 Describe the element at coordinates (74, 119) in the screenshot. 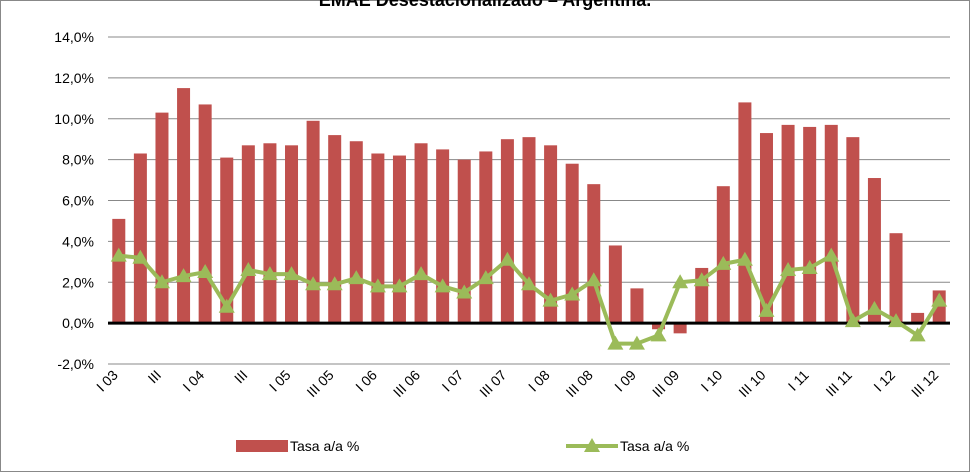

I see `y-tick-label: 10,0%` at that location.